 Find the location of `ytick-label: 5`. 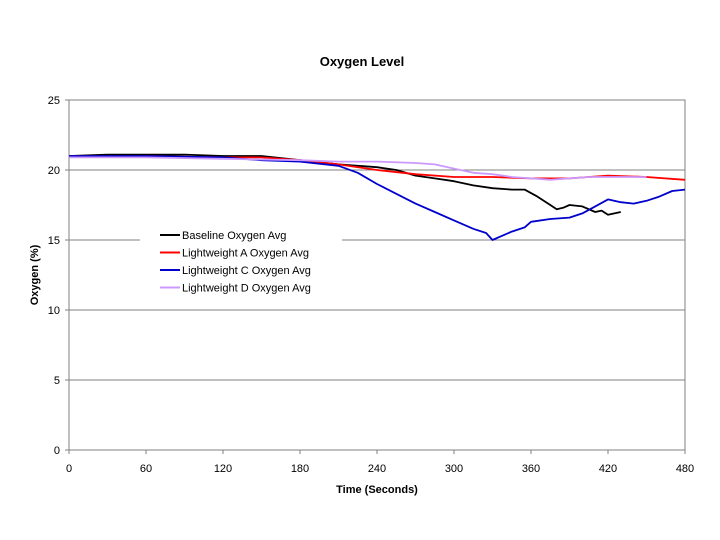

ytick-label: 5 is located at coordinates (57, 381).